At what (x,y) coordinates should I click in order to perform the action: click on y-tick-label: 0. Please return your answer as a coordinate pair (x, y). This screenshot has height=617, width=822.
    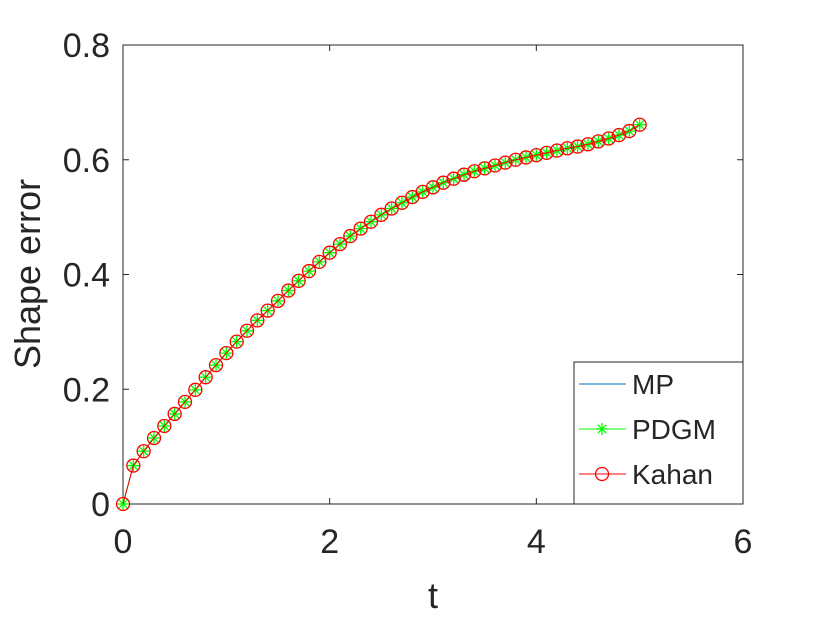
    Looking at the image, I should click on (100, 505).